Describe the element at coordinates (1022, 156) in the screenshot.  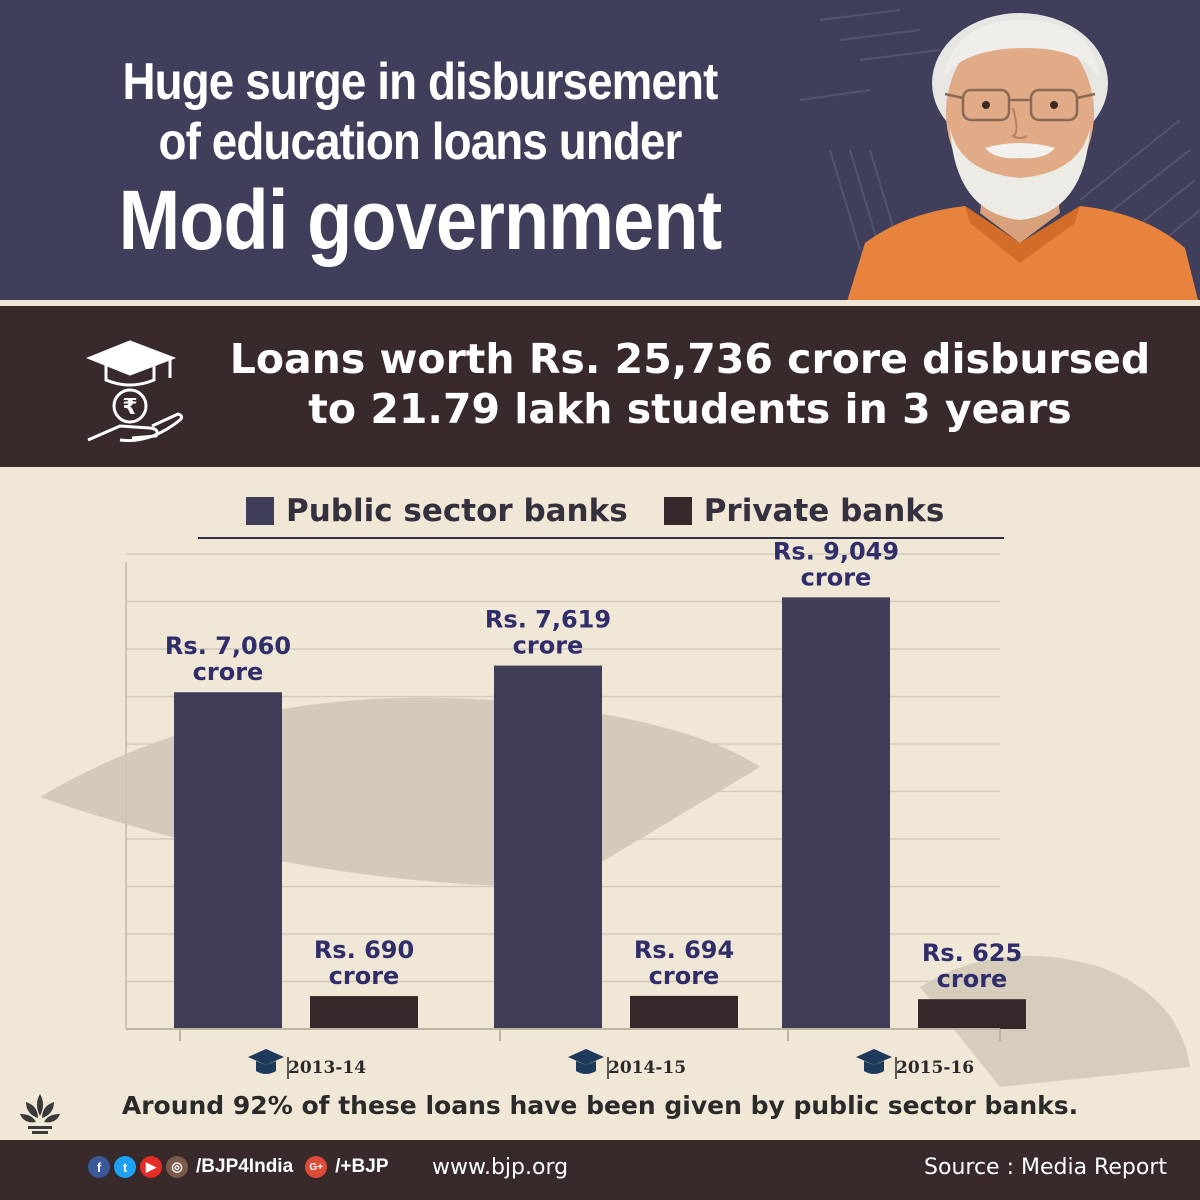
I see `portrait-image` at that location.